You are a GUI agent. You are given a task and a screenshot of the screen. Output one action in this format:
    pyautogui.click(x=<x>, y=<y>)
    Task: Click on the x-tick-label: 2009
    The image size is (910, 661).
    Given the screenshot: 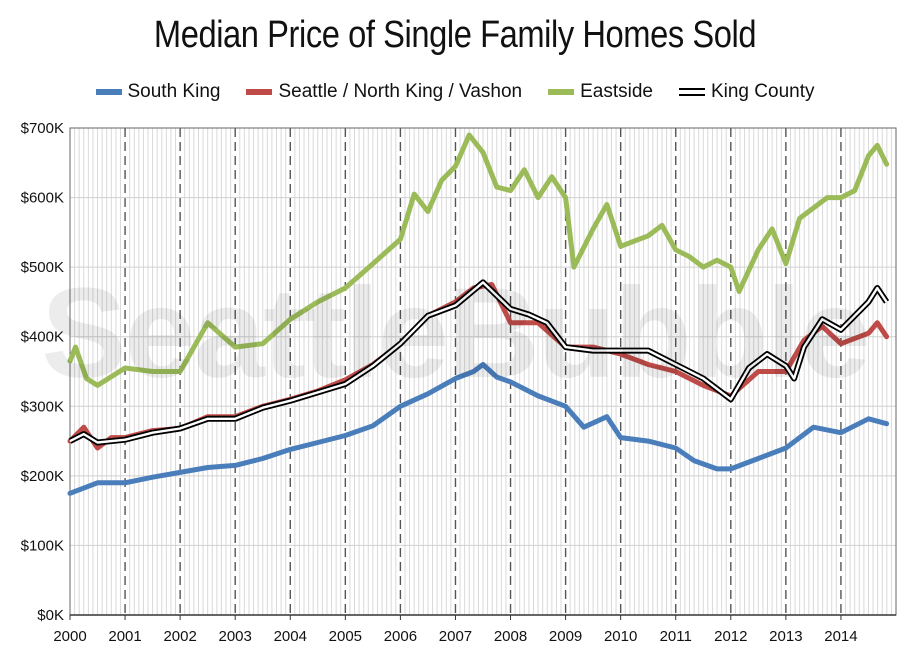 What is the action you would take?
    pyautogui.click(x=565, y=636)
    